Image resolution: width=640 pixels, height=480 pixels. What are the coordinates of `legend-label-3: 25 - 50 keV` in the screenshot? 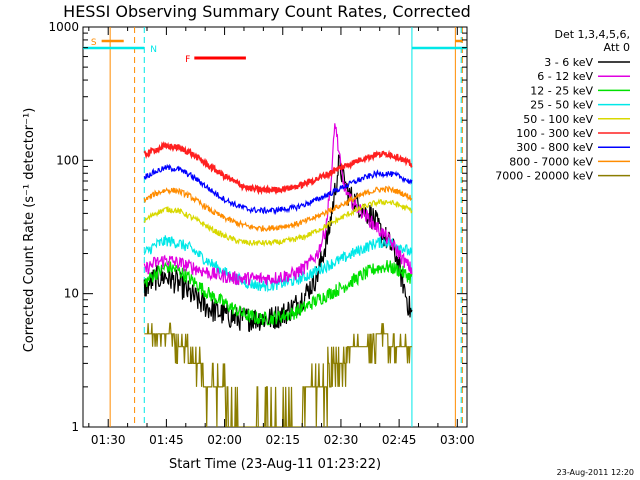 It's located at (561, 105).